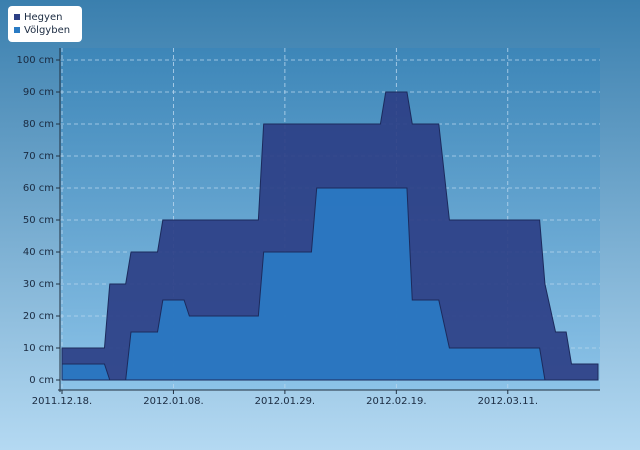  I want to click on y-tick-label: 100 cm, so click(35, 60).